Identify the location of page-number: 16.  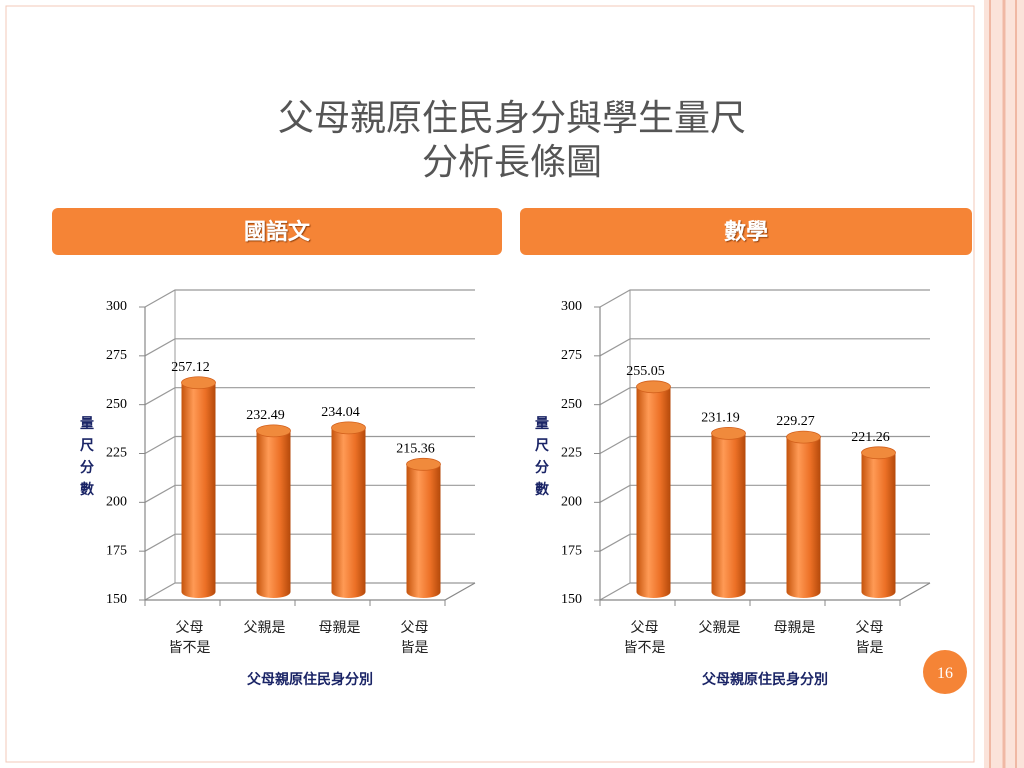
(945, 673).